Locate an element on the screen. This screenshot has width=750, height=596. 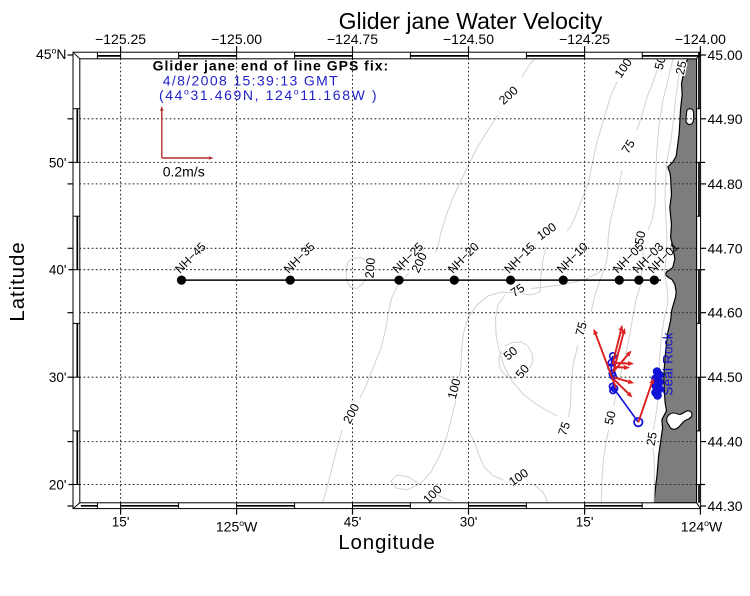
svg-text: −125.25 is located at coordinates (120, 39).